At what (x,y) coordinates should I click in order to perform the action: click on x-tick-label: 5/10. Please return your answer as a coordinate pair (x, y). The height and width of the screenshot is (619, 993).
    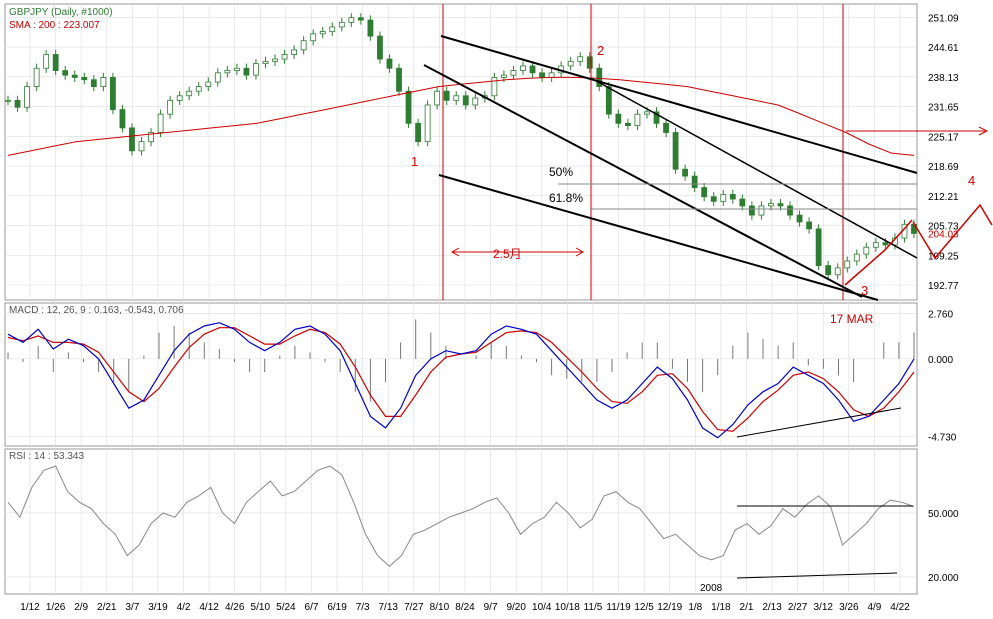
    Looking at the image, I should click on (261, 607).